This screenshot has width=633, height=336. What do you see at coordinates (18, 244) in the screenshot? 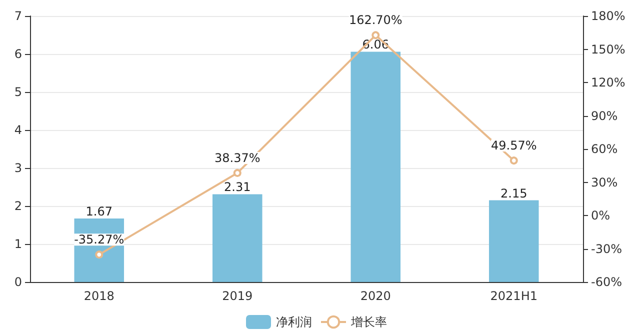
I see `y-tick-label: 1` at bounding box center [18, 244].